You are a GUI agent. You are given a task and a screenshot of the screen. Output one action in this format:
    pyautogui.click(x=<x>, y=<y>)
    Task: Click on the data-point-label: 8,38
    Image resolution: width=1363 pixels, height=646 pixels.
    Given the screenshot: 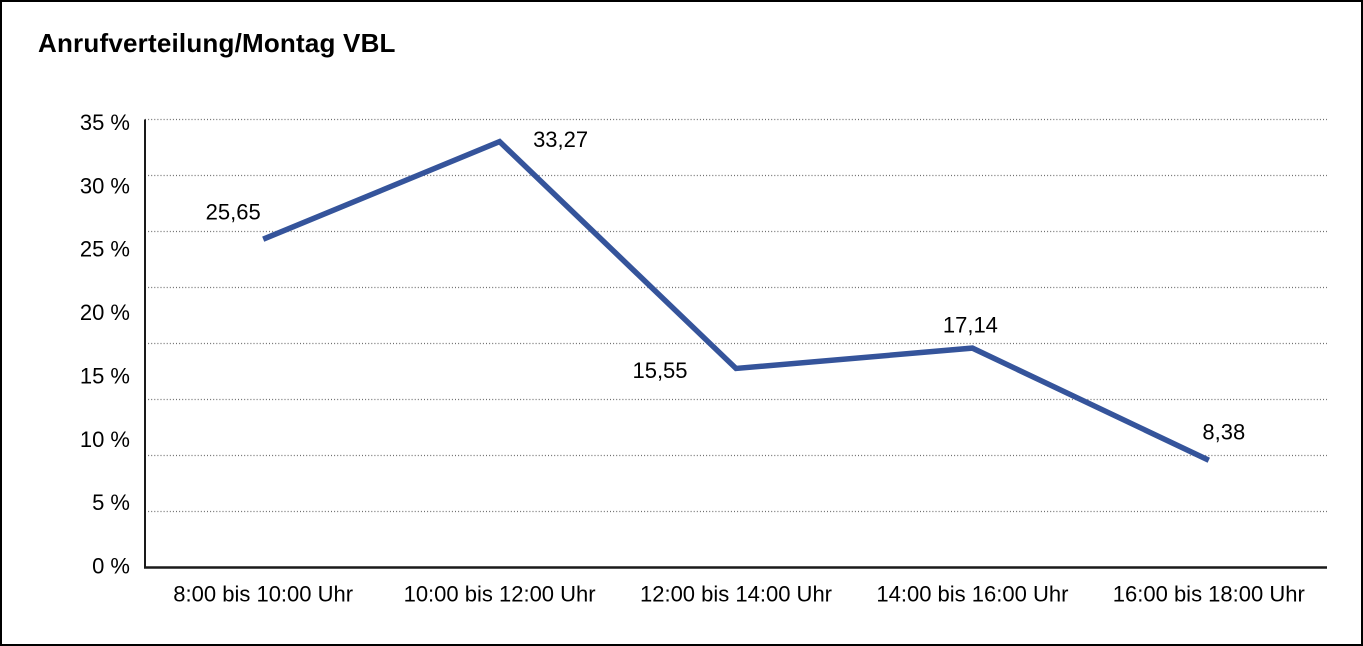 What is the action you would take?
    pyautogui.click(x=1223, y=432)
    